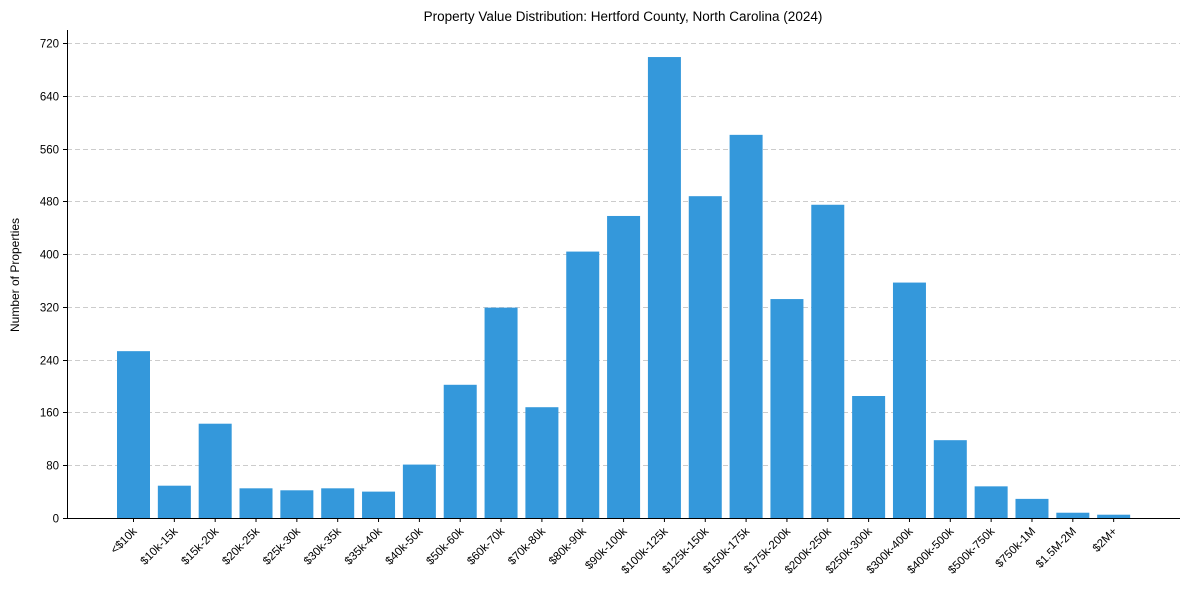 The width and height of the screenshot is (1189, 590). I want to click on y-tick-label: 80, so click(52, 467).